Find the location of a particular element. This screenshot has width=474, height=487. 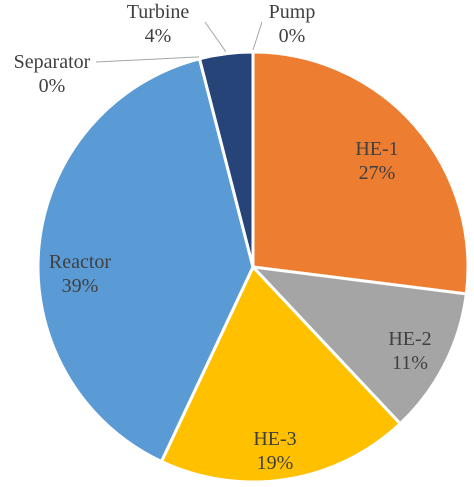

slice-category-pump: Pump is located at coordinates (292, 12).